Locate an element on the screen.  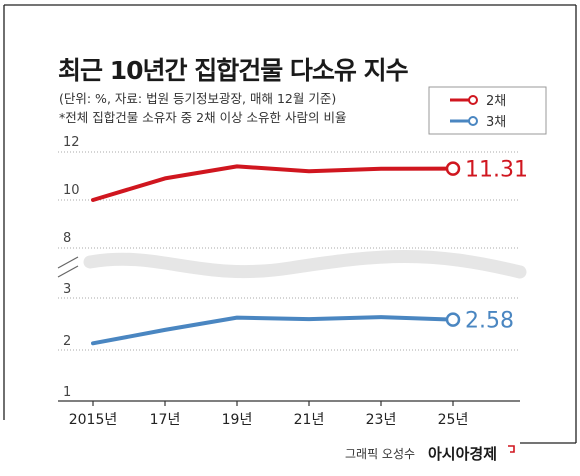
legend-marker-3chae is located at coordinates (473, 121).